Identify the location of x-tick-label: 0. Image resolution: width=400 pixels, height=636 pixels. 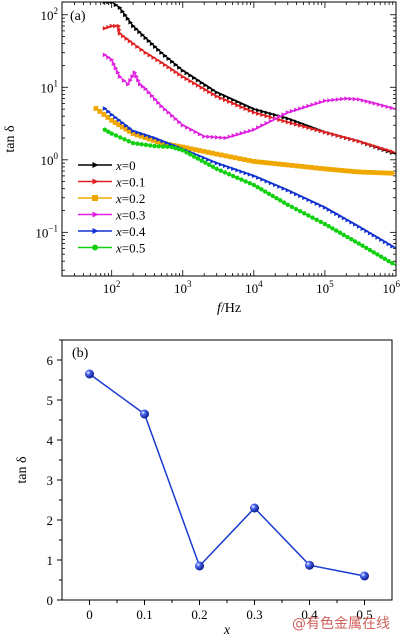
(89, 614).